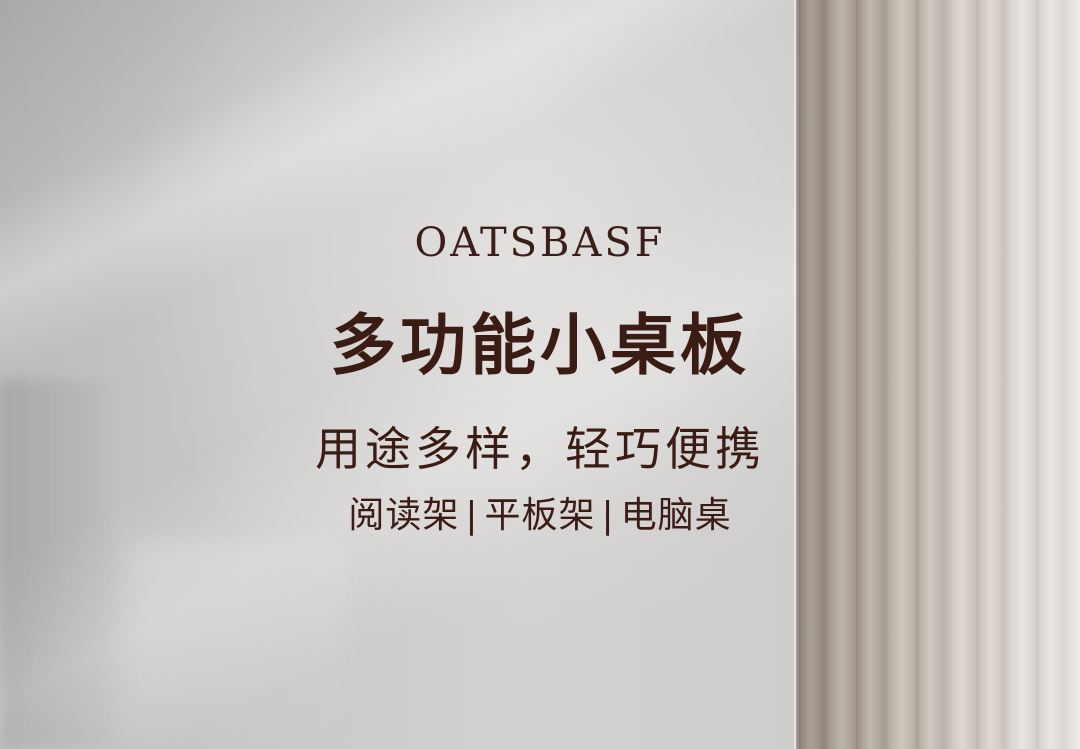 Image resolution: width=1080 pixels, height=749 pixels. What do you see at coordinates (55, 564) in the screenshot?
I see `window-shadow` at bounding box center [55, 564].